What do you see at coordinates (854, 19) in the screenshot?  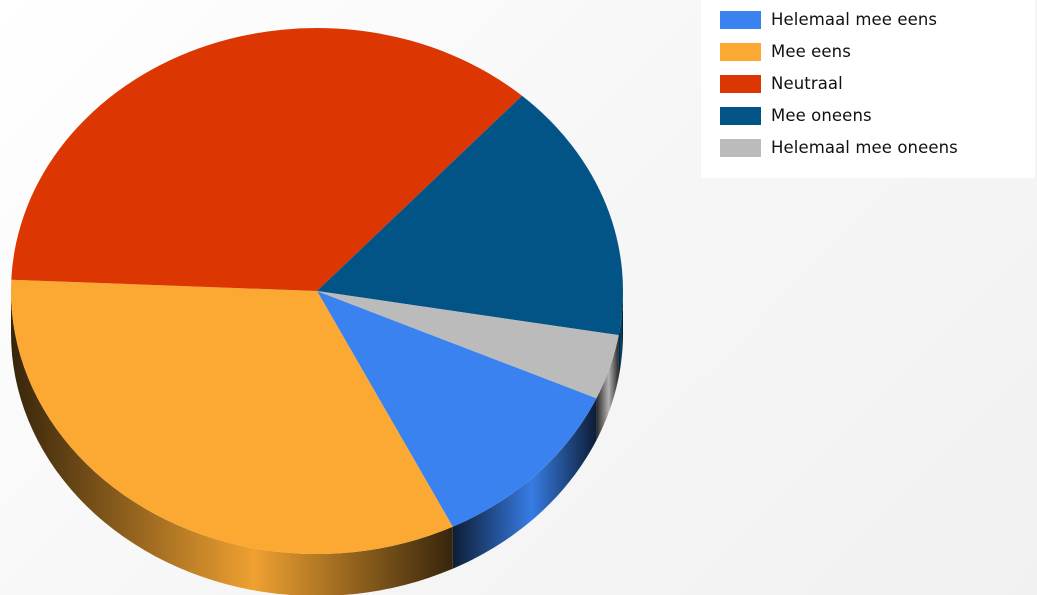 I see `legend-label: Helemaal mee eens` at bounding box center [854, 19].